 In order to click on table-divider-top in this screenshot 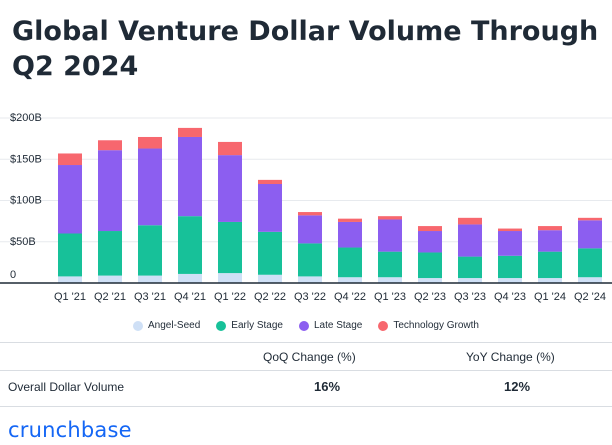, I will do `click(306, 342)`.